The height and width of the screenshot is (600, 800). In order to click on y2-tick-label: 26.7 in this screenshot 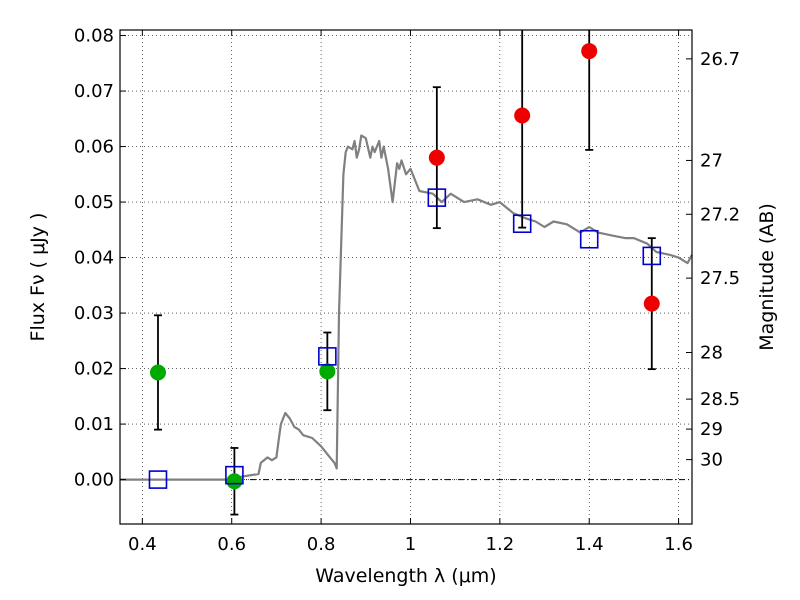, I will do `click(720, 59)`.